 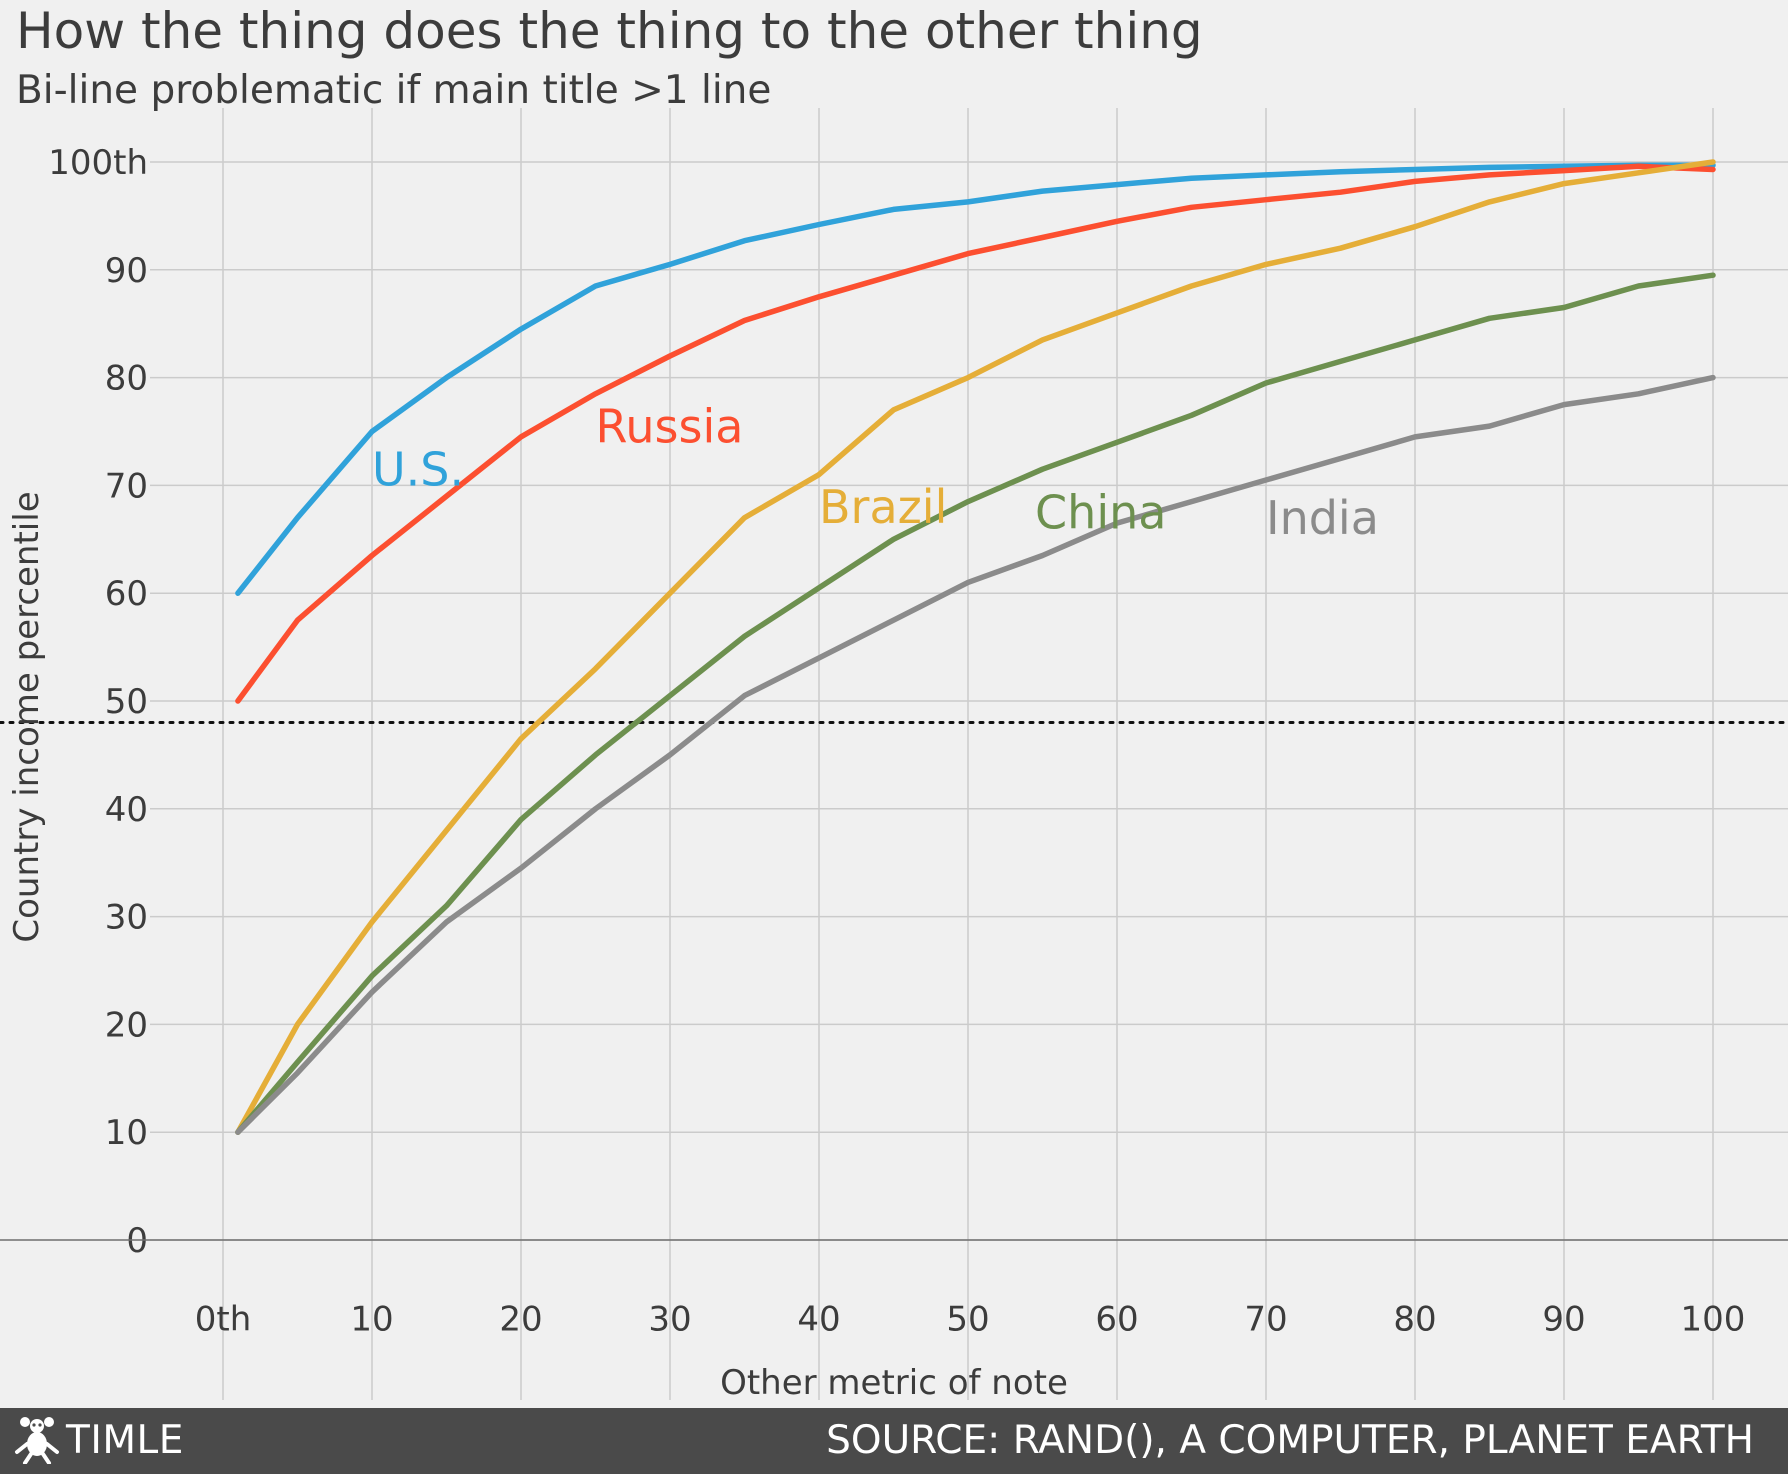 I want to click on source-credit: SOURCE: RAND(), A COMPUTER, PLANET EARTH, so click(x=1290, y=1440).